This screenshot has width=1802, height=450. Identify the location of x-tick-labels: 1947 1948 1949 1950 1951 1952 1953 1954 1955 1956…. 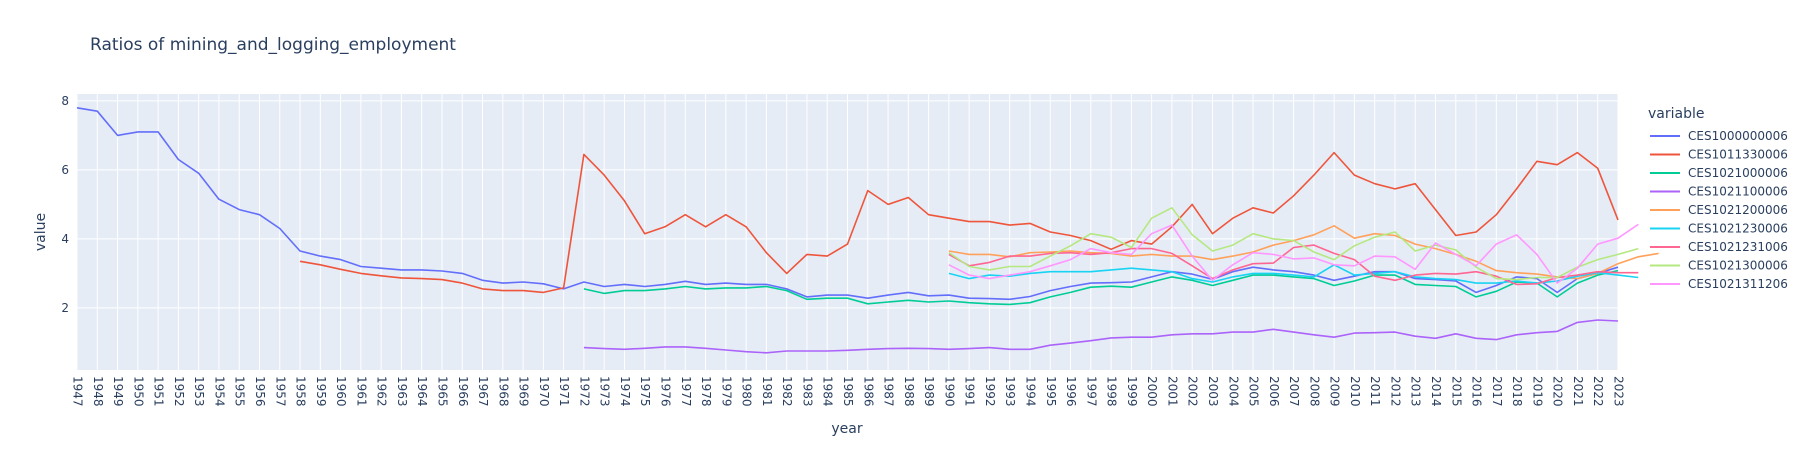
(848, 391).